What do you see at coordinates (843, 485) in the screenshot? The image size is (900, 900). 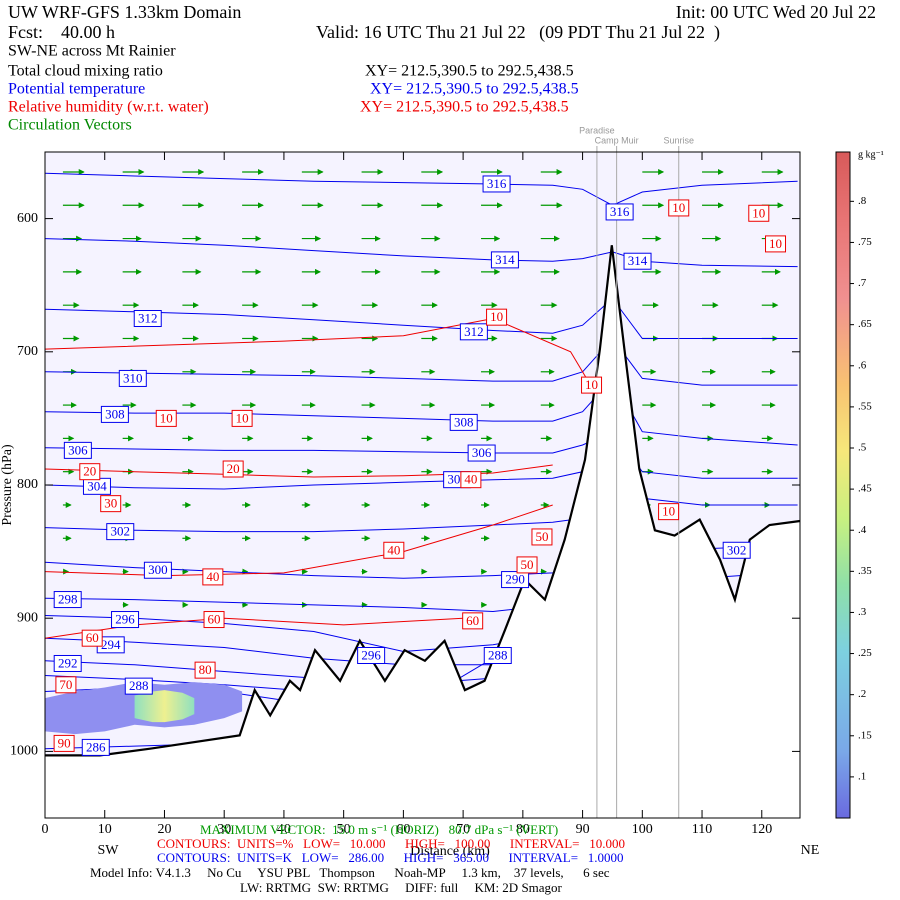 I see `colorbar` at bounding box center [843, 485].